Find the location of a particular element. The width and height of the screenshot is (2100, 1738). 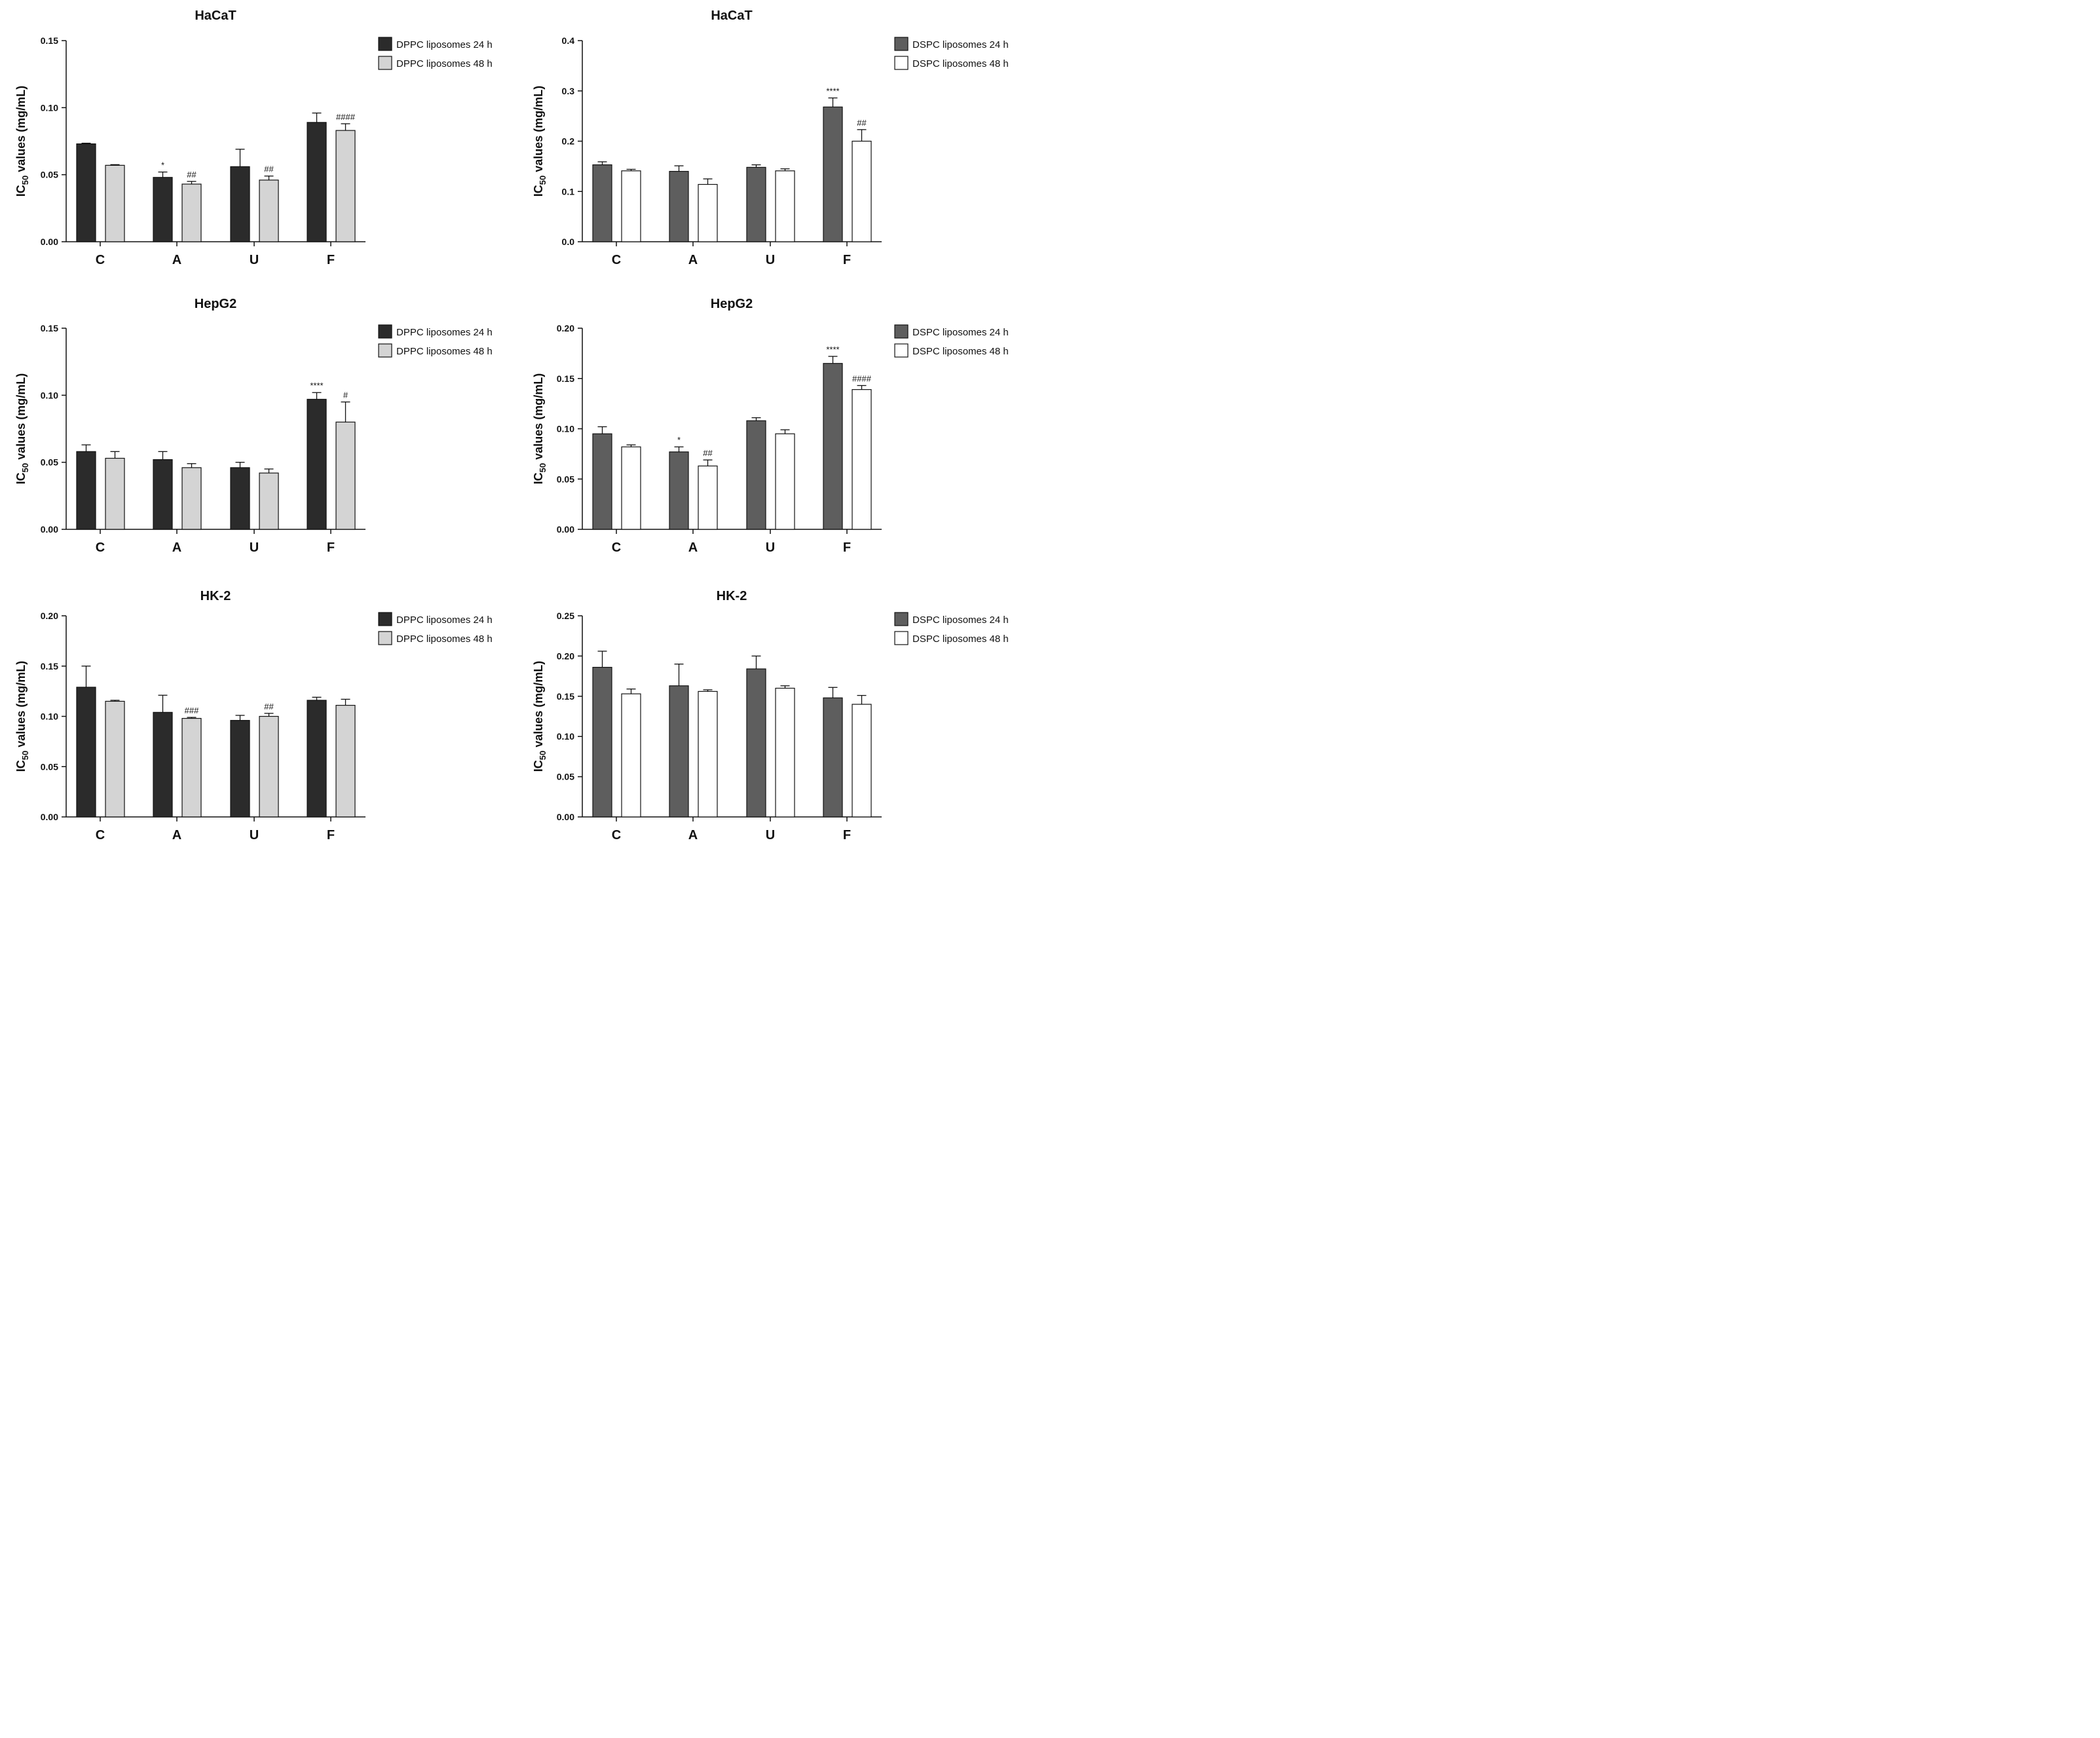

significance-label: ## is located at coordinates (269, 706).